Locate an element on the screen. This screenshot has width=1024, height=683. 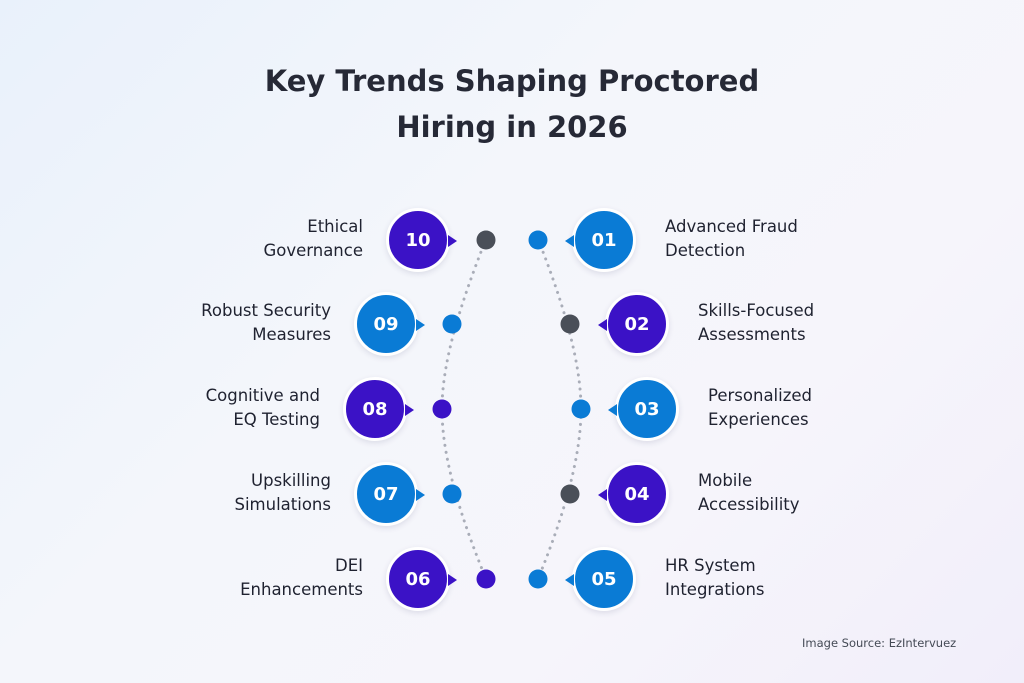
trend-label-line: Measures is located at coordinates (291, 334).